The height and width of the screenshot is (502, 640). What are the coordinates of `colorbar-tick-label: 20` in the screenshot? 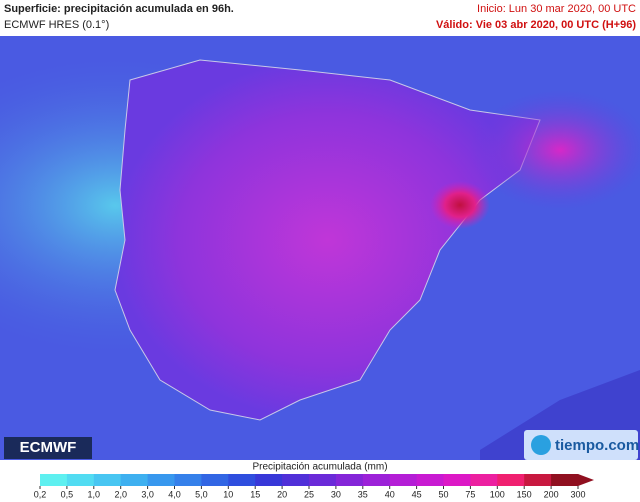 It's located at (282, 494).